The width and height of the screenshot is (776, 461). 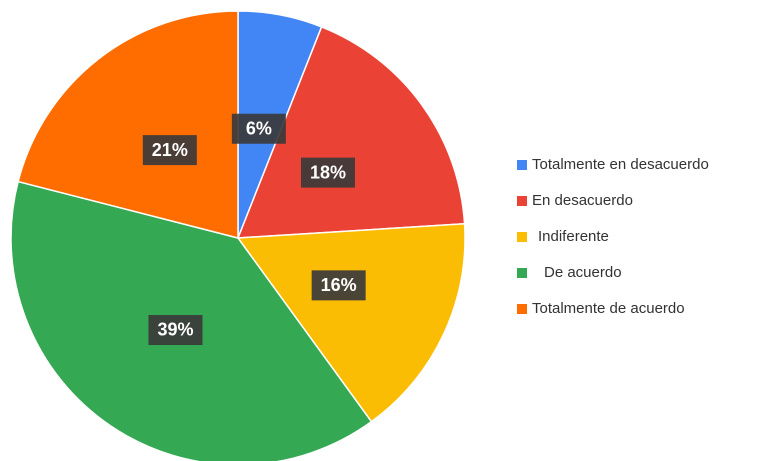 I want to click on data-label: 16%, so click(x=339, y=285).